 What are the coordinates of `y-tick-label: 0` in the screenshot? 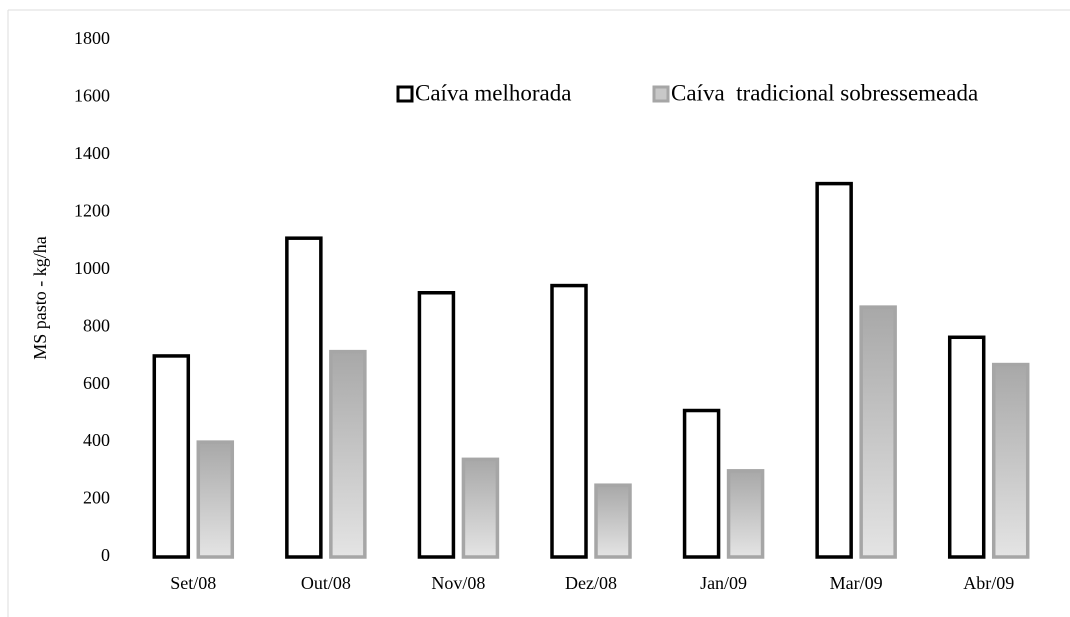 It's located at (105, 555).